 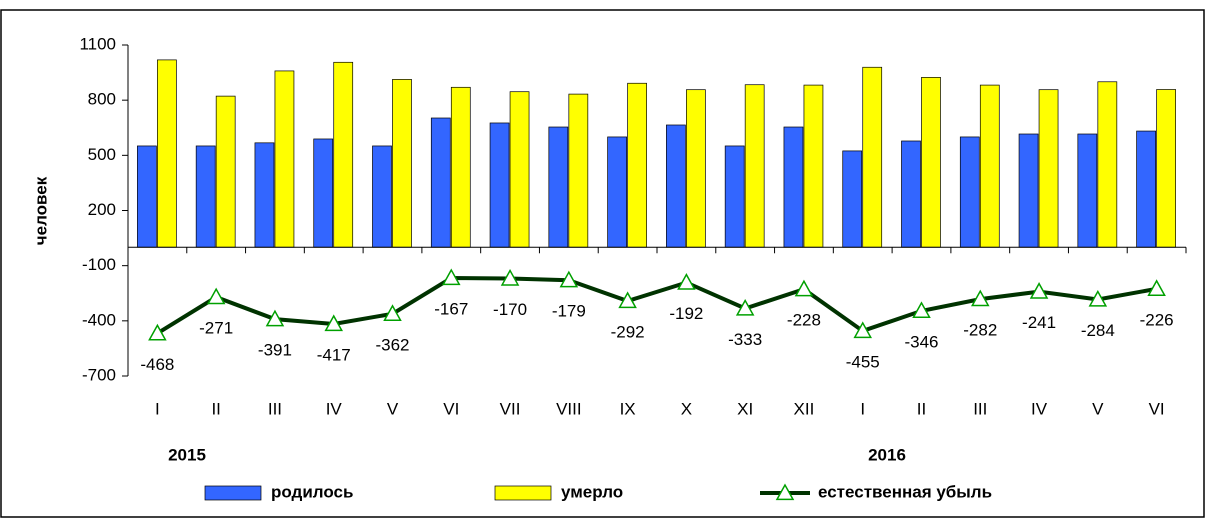 I want to click on x-tick-label: XII, so click(x=804, y=408).